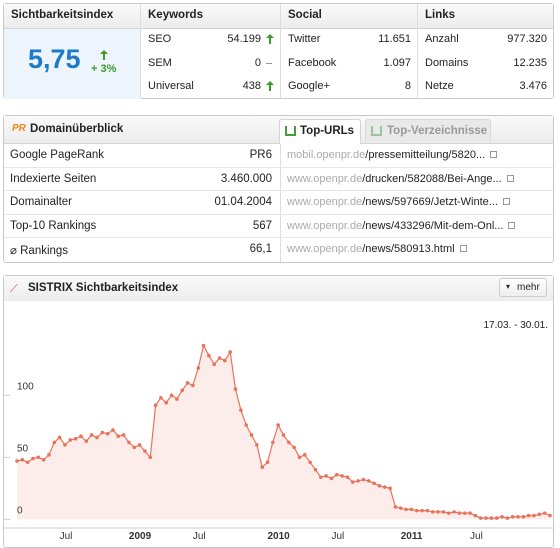 The width and height of the screenshot is (560, 548). I want to click on button-label: mehr, so click(528, 287).